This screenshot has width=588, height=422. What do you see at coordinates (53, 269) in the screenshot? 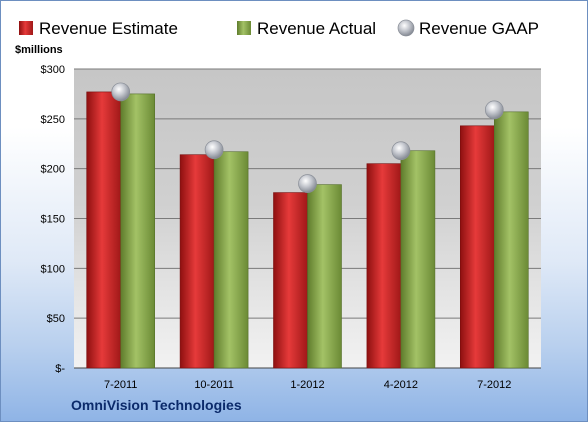
I see `y-tick-label: $100` at bounding box center [53, 269].